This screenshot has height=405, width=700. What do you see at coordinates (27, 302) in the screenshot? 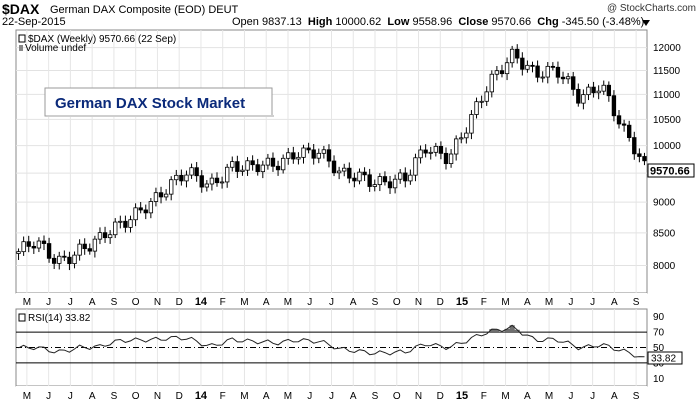
I see `price-x-tick-label: M` at bounding box center [27, 302].